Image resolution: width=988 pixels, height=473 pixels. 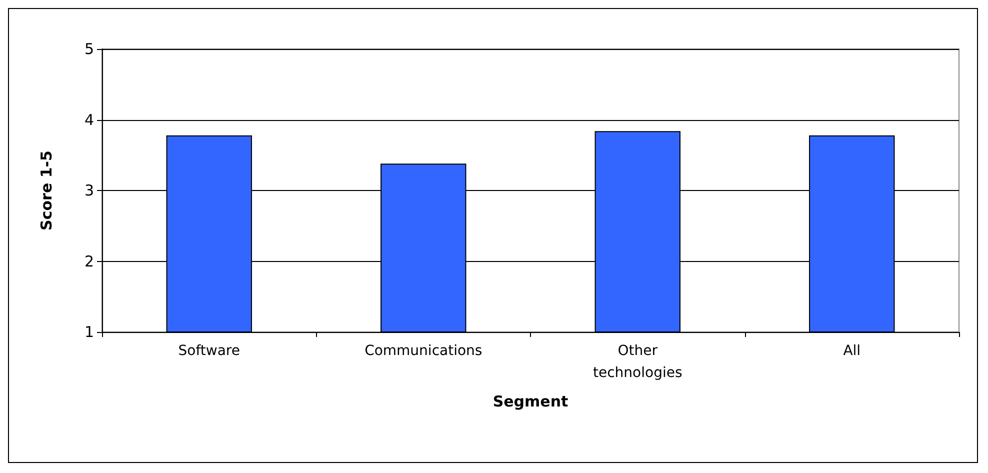 What do you see at coordinates (89, 332) in the screenshot?
I see `y-tick-label: 1` at bounding box center [89, 332].